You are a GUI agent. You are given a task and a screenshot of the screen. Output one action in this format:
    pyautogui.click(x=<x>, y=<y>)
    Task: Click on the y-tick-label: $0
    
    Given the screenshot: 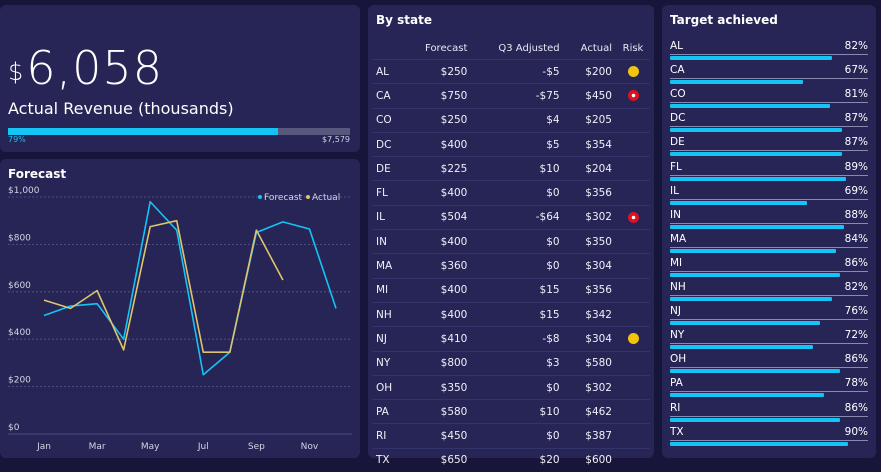 What is the action you would take?
    pyautogui.click(x=14, y=428)
    